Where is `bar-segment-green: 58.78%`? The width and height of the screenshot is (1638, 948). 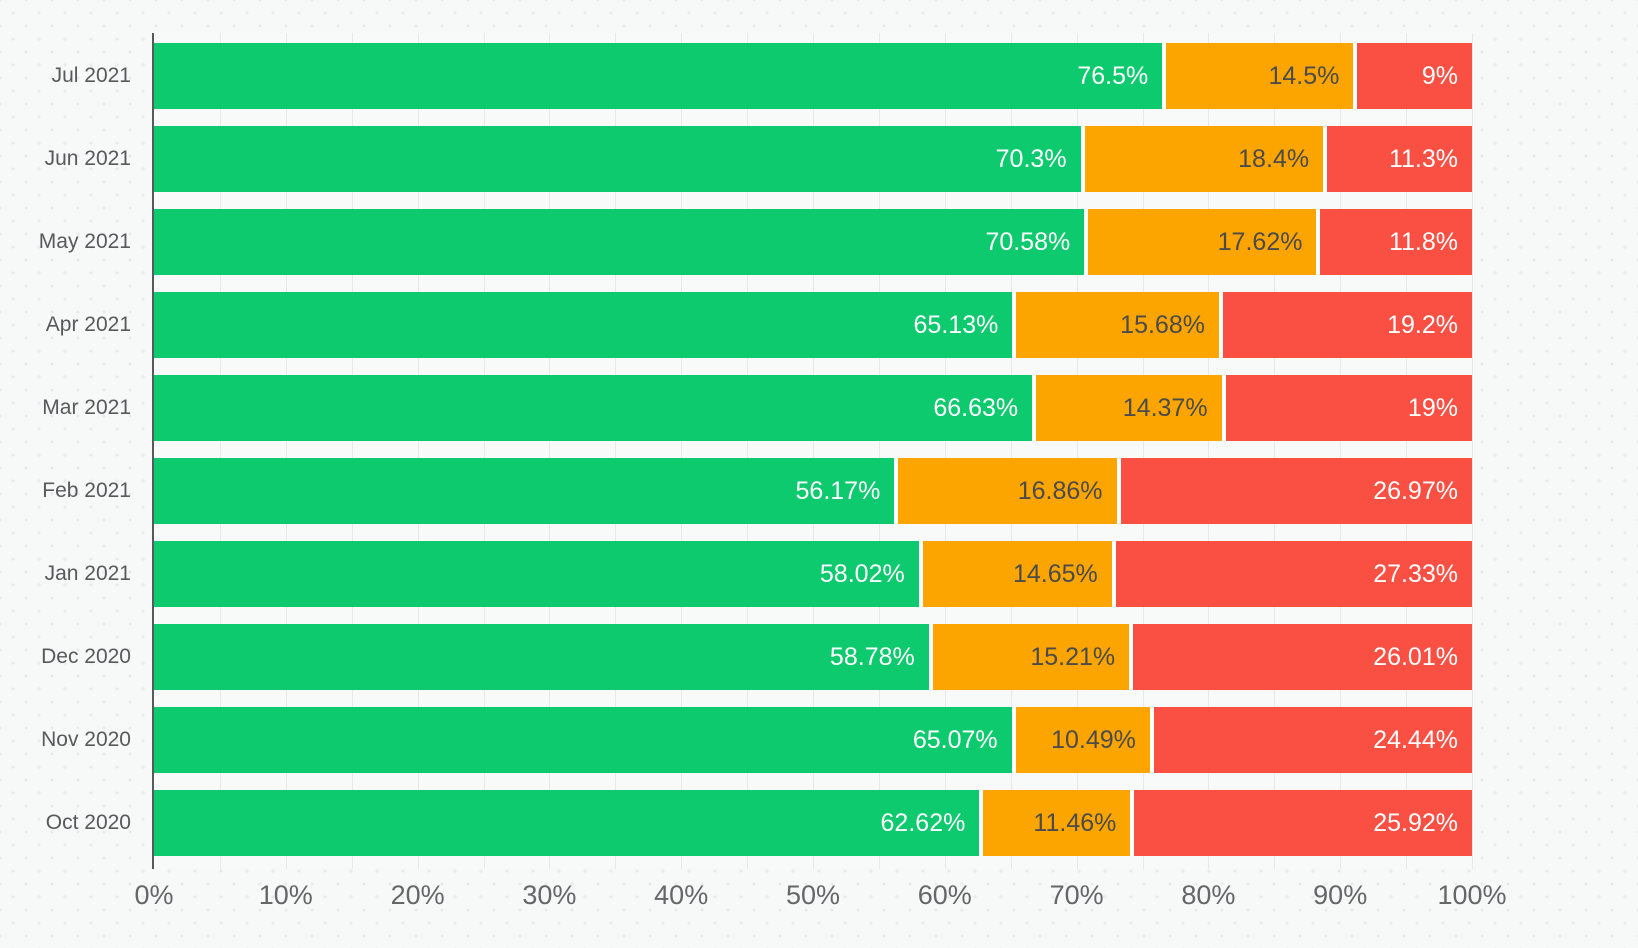 bar-segment-green: 58.78% is located at coordinates (541, 657).